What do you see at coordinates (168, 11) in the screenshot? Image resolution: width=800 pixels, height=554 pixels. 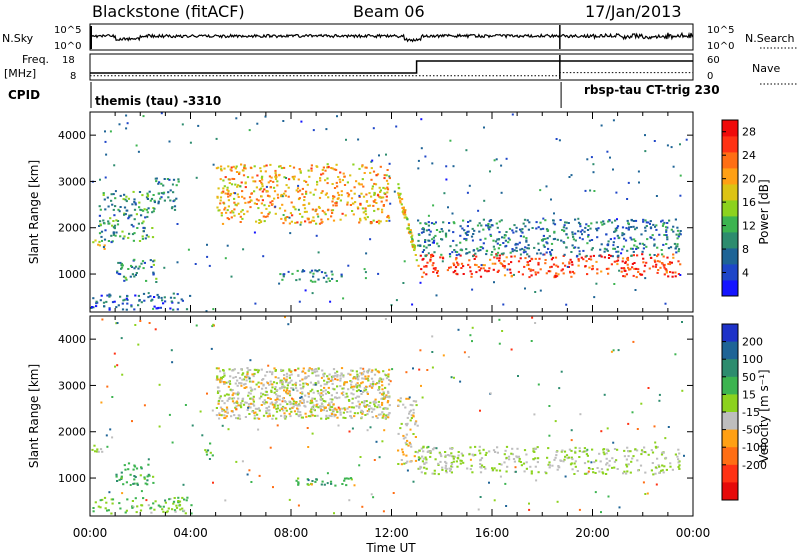 I see `station-title: Blackstone (fitACF)` at bounding box center [168, 11].